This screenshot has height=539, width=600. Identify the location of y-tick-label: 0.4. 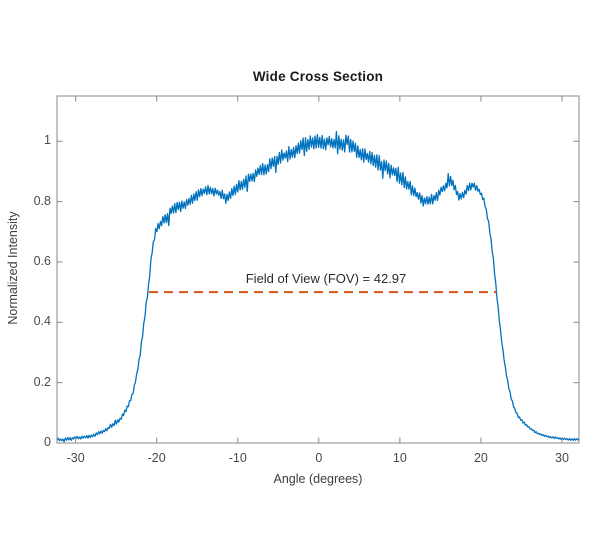
(42, 321).